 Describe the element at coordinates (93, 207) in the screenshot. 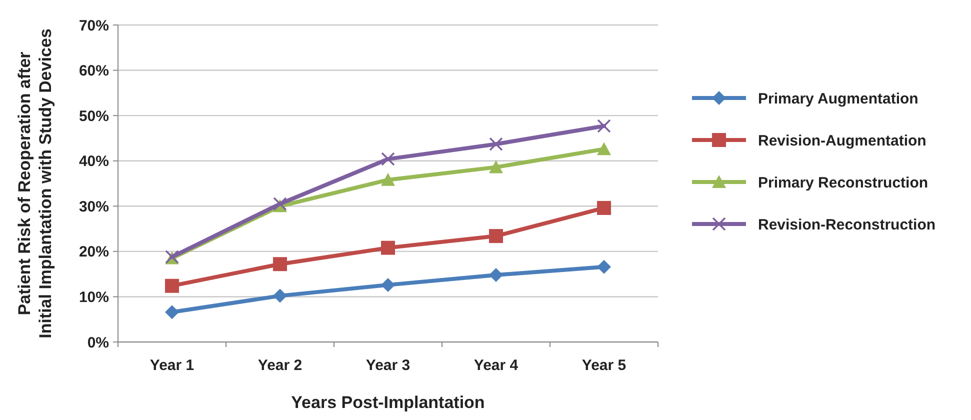

I see `y-tick-label: 30%` at that location.